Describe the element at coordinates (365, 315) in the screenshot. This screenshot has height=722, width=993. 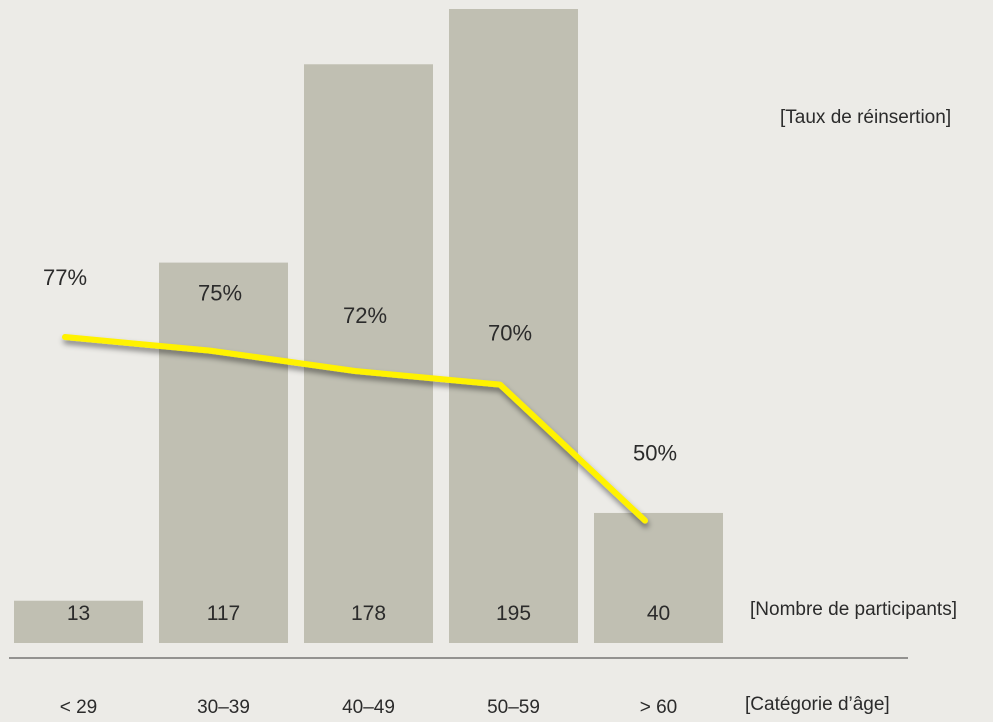
I see `rate-value-label-2: 72%` at that location.